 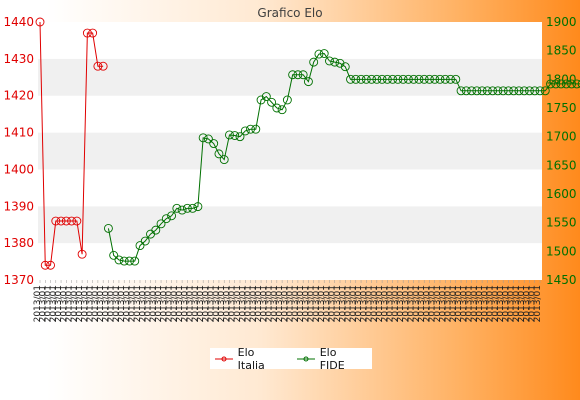 What do you see at coordinates (251, 358) in the screenshot?
I see `legend-label-elo-italia: Elo Italia` at bounding box center [251, 358].